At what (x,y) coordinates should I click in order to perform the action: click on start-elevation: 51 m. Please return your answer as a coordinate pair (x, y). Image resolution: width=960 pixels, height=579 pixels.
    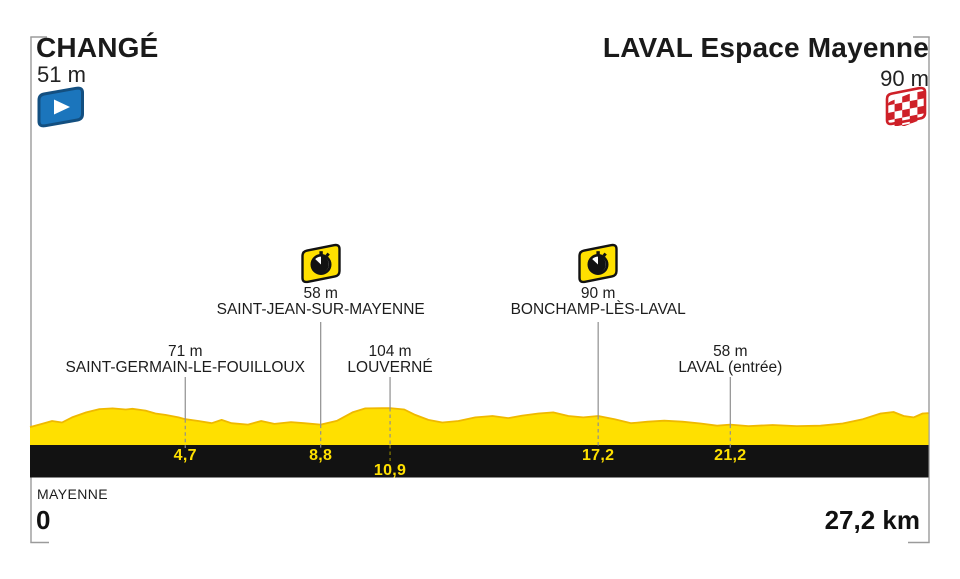
    Looking at the image, I should click on (61, 74).